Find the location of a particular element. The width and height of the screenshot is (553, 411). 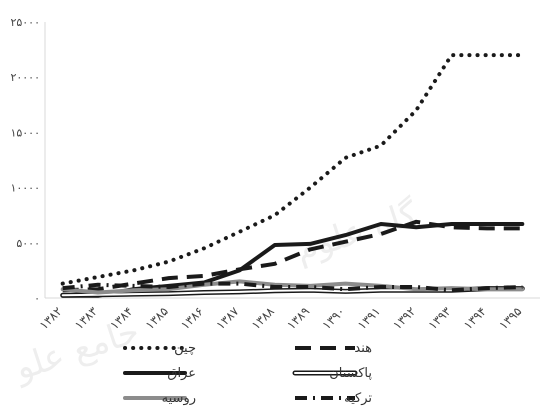

x-tick-label: ۱۳۹۱ is located at coordinates (369, 318).